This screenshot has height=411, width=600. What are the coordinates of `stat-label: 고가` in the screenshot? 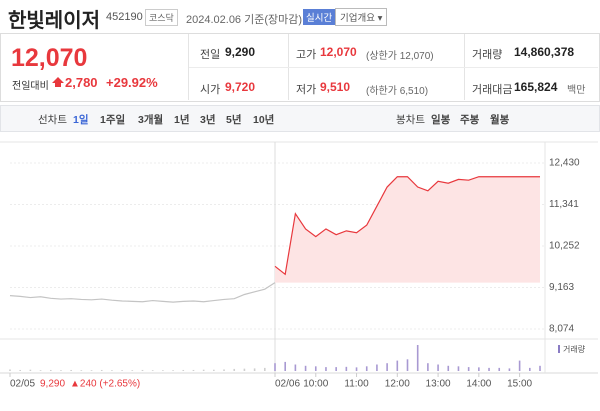 It's located at (306, 55).